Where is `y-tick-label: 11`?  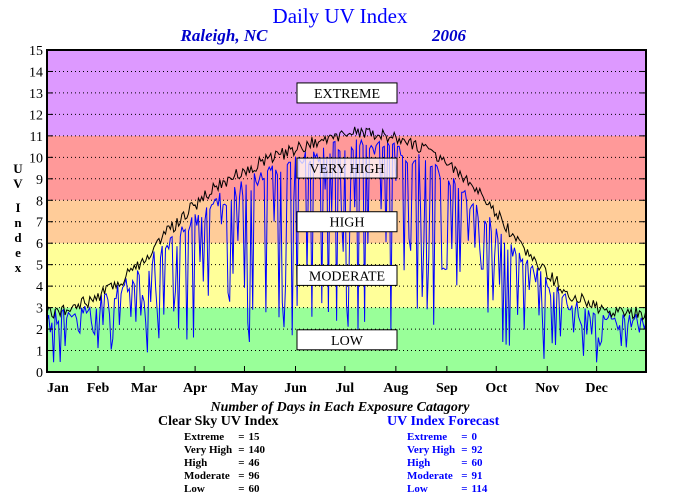
y-tick-label: 11 is located at coordinates (36, 137).